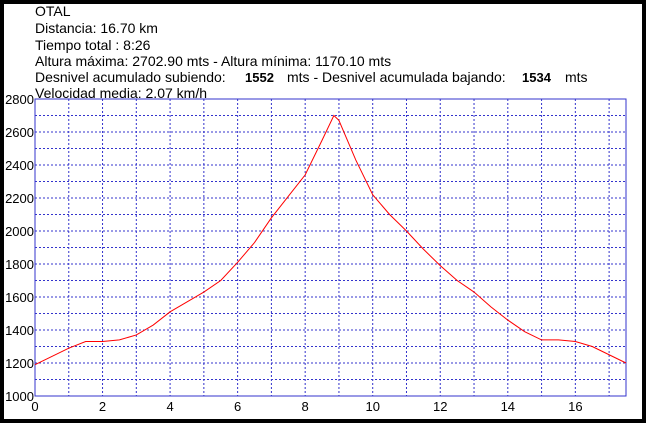 The width and height of the screenshot is (646, 423). I want to click on ascent-unit: mts - Desnivel acumulada bajando:, so click(396, 77).